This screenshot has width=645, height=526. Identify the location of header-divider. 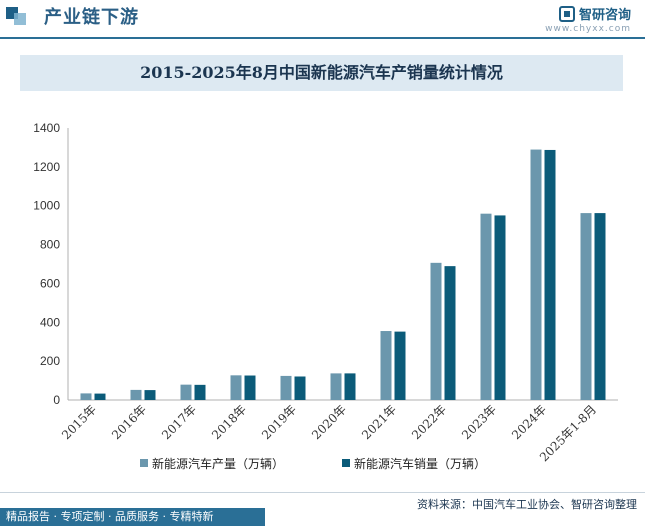
(322, 38).